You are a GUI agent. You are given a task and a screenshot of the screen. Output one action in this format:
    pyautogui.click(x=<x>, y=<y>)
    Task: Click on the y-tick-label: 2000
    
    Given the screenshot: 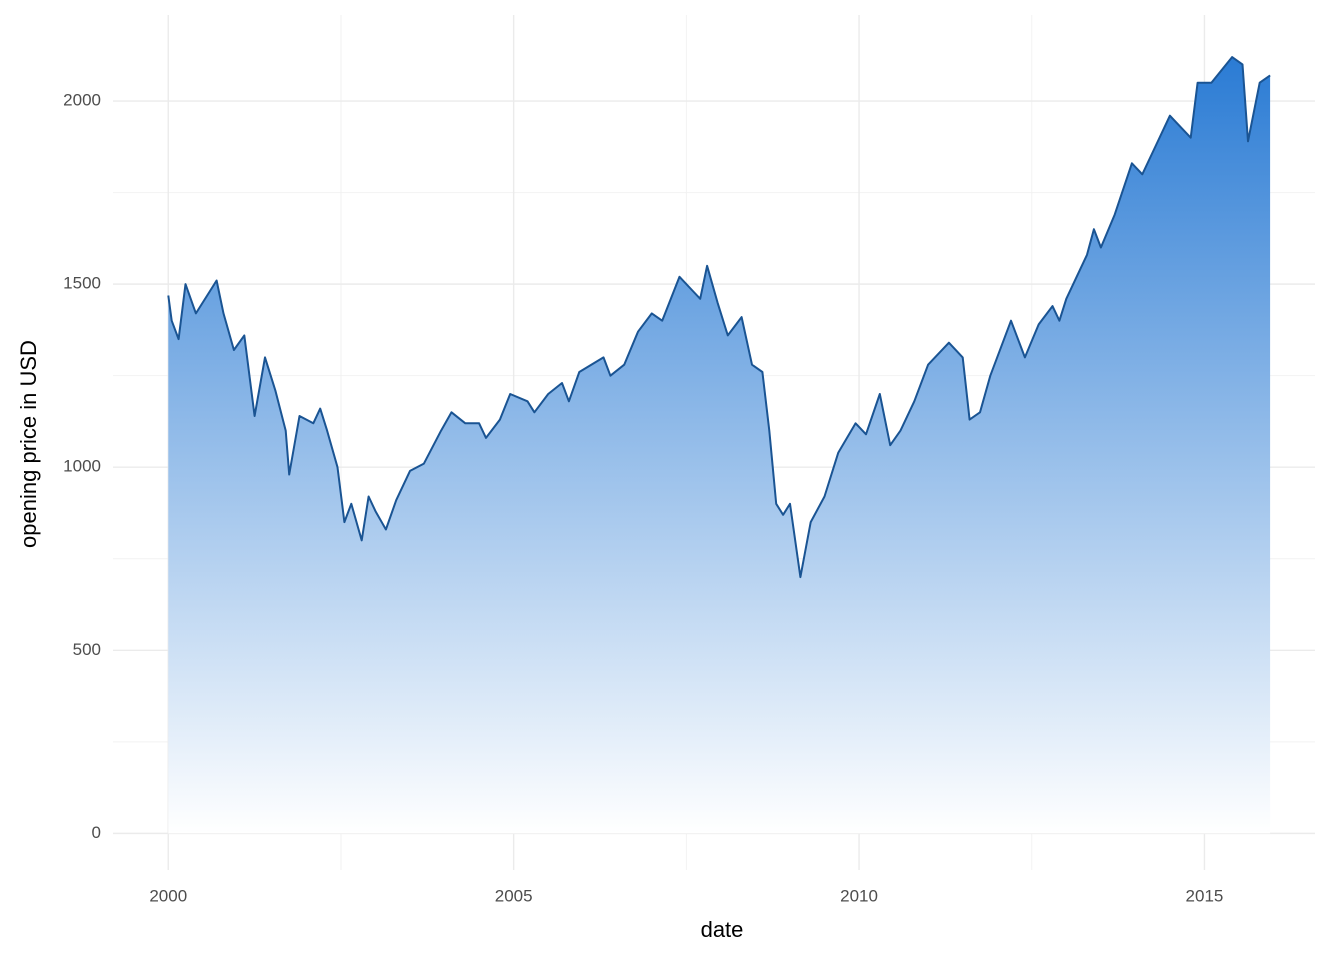 What is the action you would take?
    pyautogui.click(x=82, y=100)
    